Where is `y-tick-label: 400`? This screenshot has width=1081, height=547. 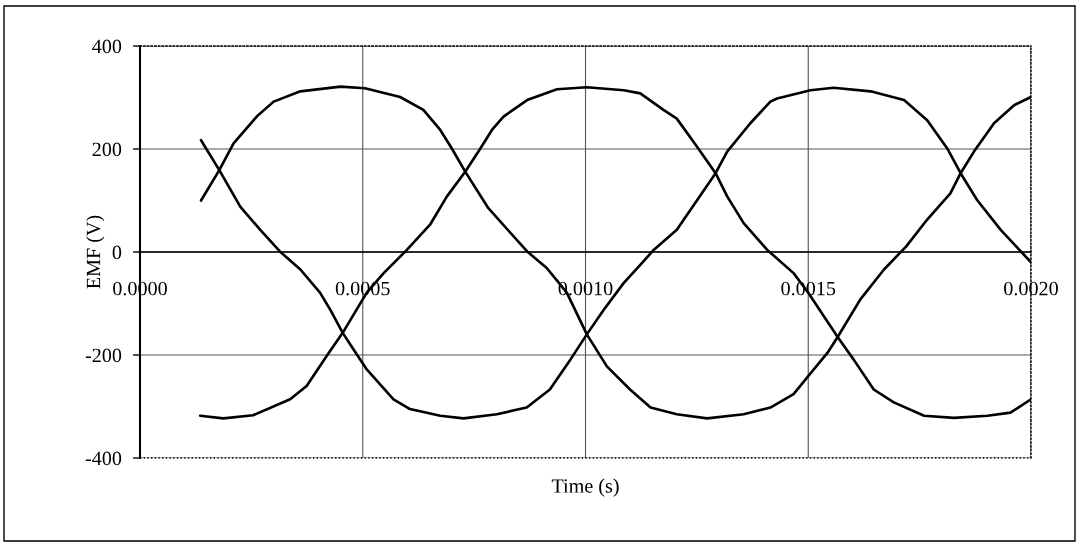
y-tick-label: 400 is located at coordinates (107, 46).